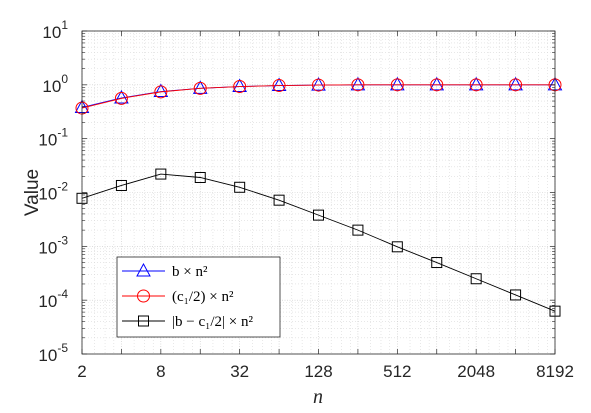 The image size is (591, 413). I want to click on x-tick-labels: 2 8 32 128 512 2048 8192, so click(325, 371).